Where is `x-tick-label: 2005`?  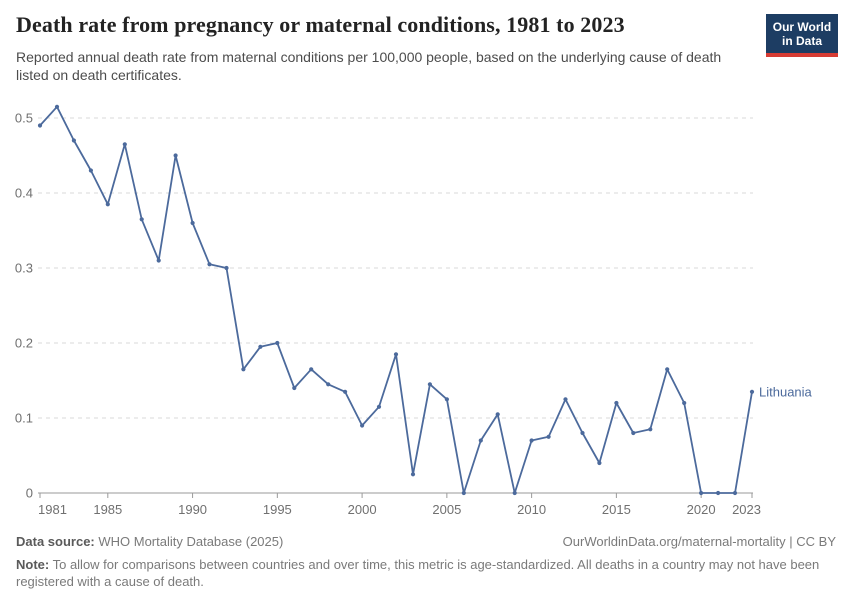 x-tick-label: 2005 is located at coordinates (446, 509).